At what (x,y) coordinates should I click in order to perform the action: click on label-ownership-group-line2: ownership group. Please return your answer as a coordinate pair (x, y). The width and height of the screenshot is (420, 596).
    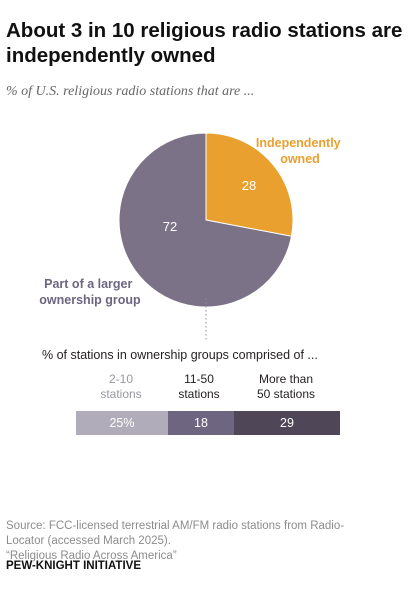
    Looking at the image, I should click on (90, 300).